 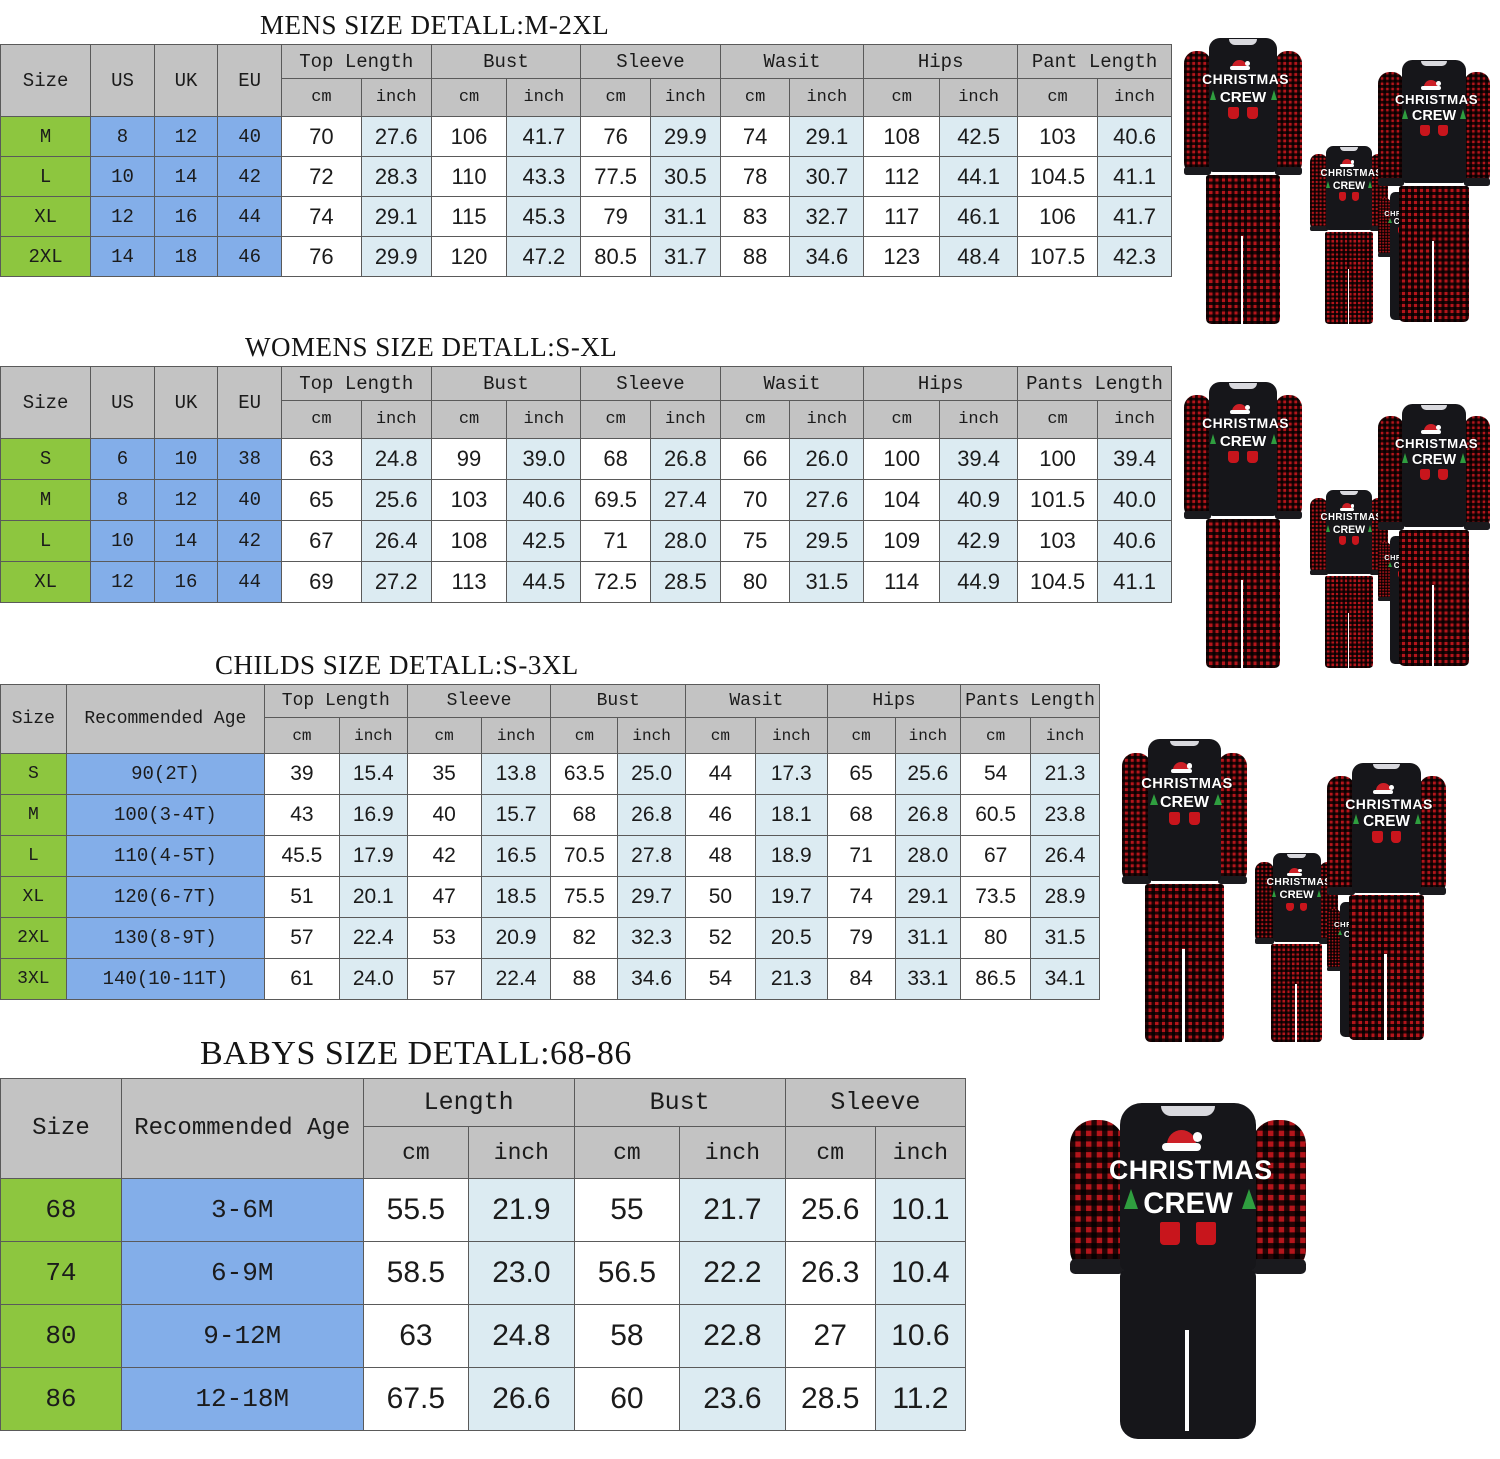 What do you see at coordinates (1296, 1013) in the screenshot?
I see `pants-inseam` at bounding box center [1296, 1013].